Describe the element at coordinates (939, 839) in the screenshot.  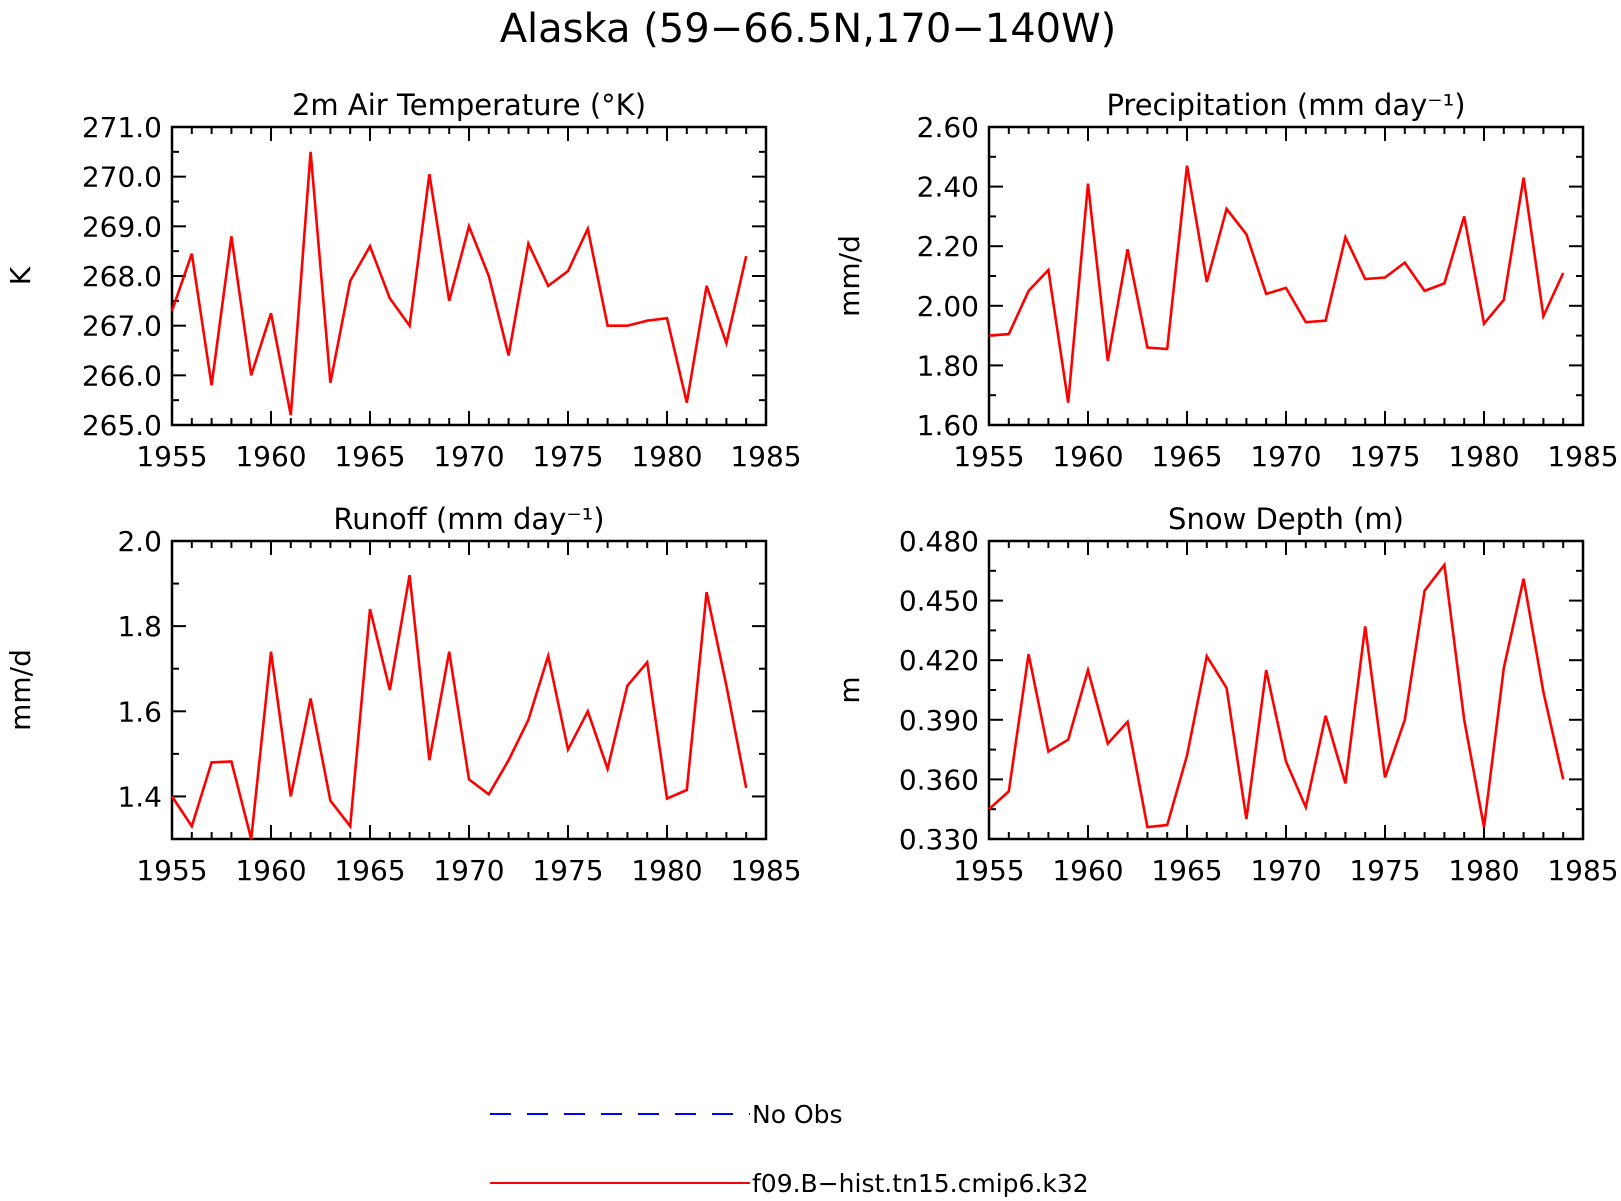
I see `y-tick-label: 0.330` at that location.